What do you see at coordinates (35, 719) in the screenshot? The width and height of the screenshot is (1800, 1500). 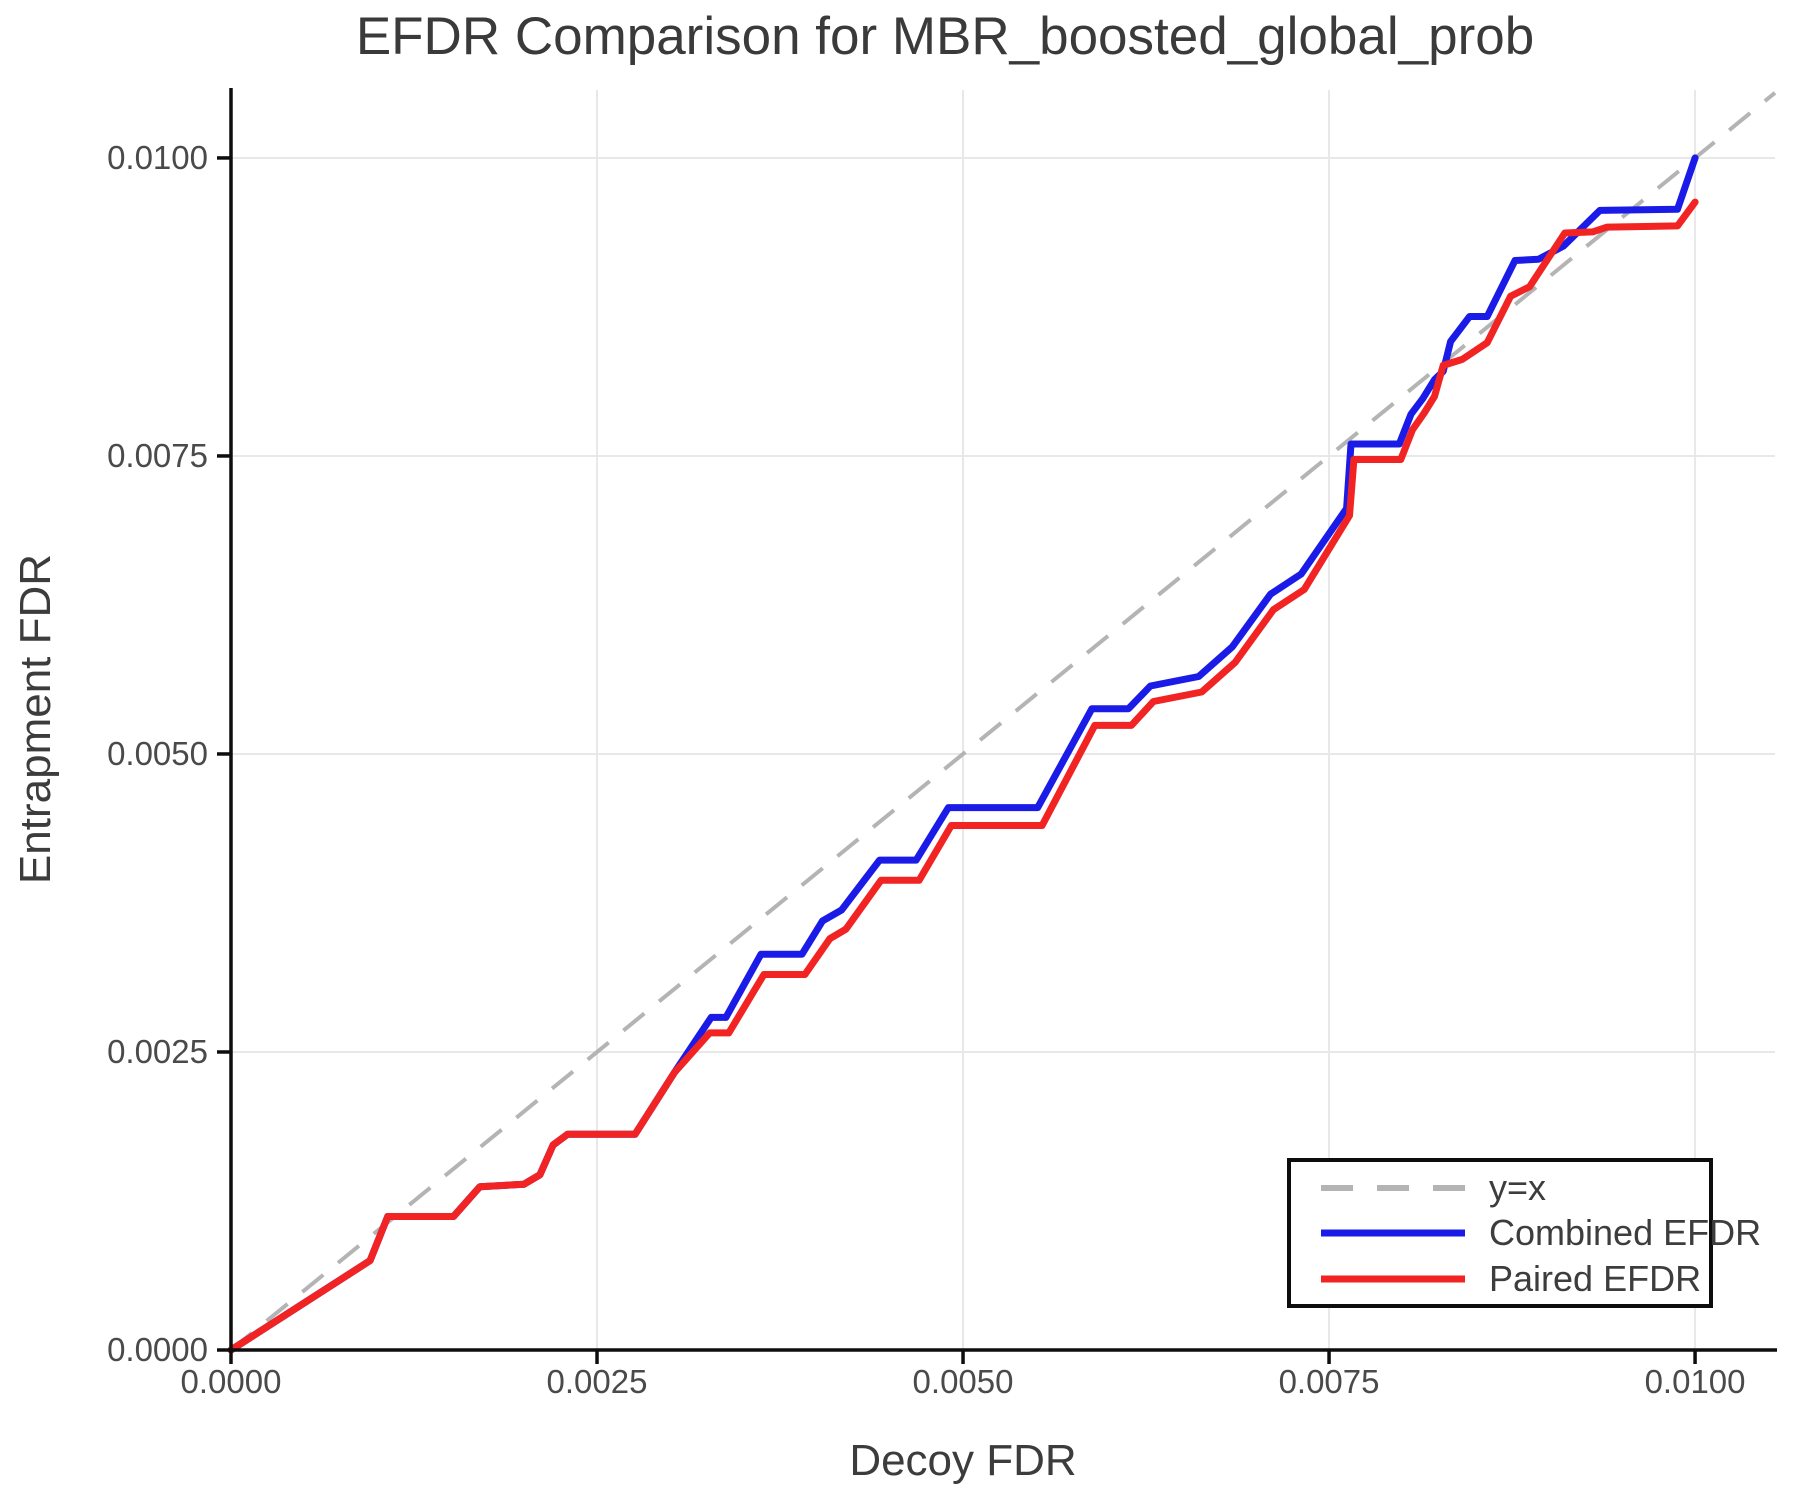 I see `y-axis-title: Entrapment FDR` at bounding box center [35, 719].